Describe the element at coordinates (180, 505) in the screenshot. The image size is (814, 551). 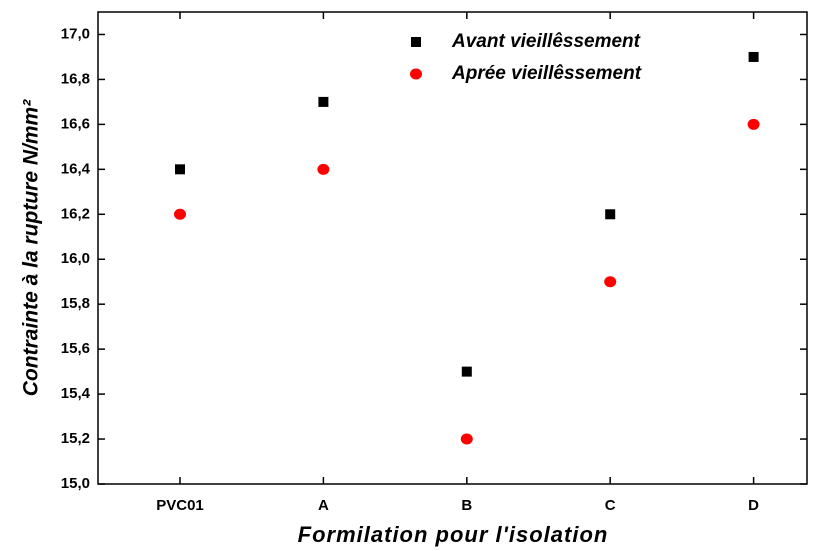
I see `x-tick-label: PVC01` at that location.